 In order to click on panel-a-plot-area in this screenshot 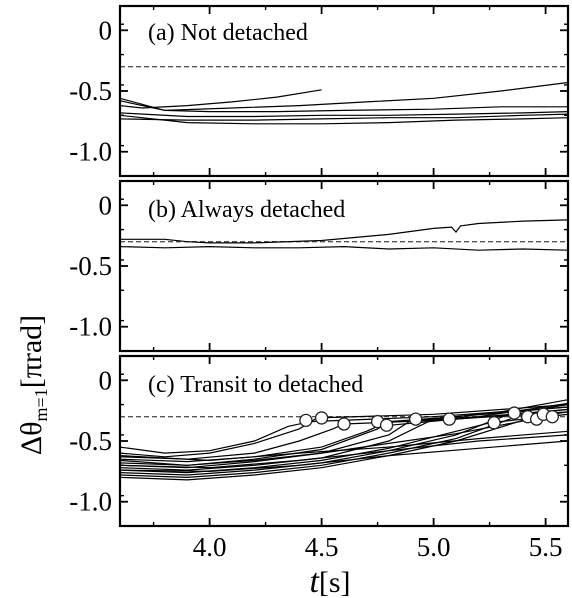, I will do `click(344, 95)`.